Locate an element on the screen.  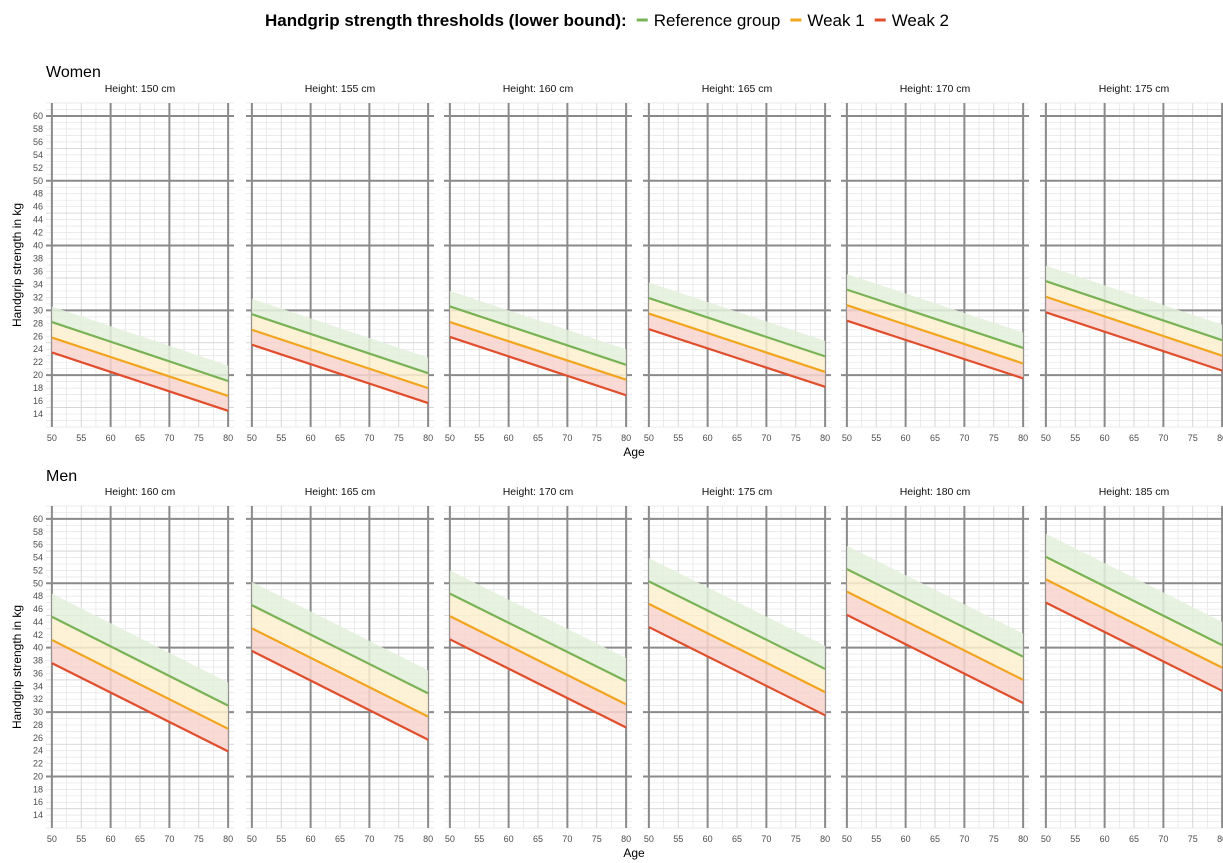
y-tick-label: 16 is located at coordinates (38, 802).